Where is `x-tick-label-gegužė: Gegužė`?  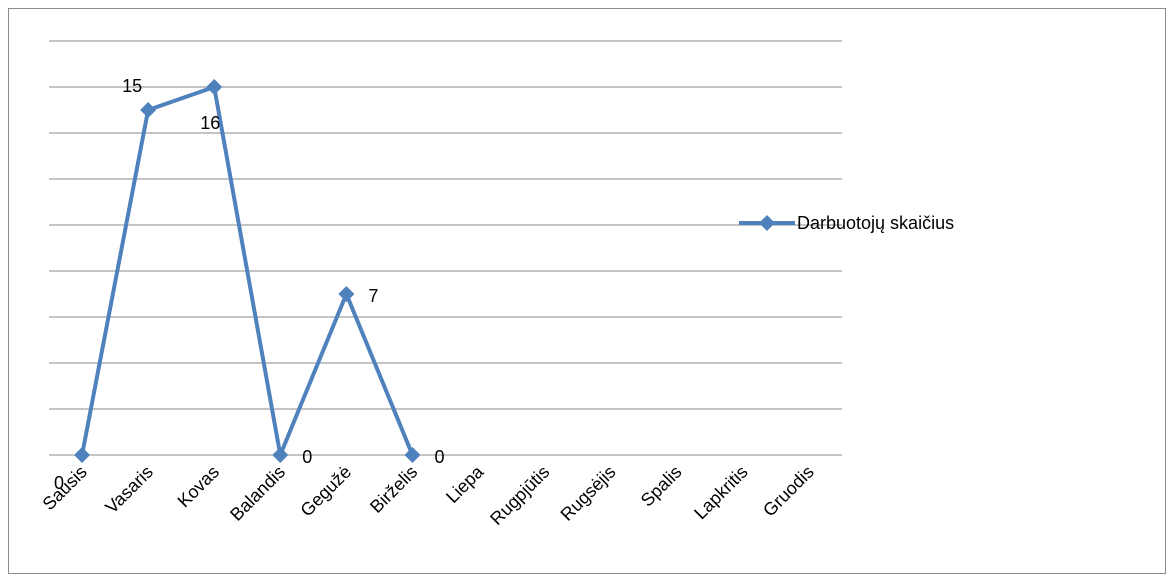 x-tick-label-gegužė: Gegužė is located at coordinates (325, 491).